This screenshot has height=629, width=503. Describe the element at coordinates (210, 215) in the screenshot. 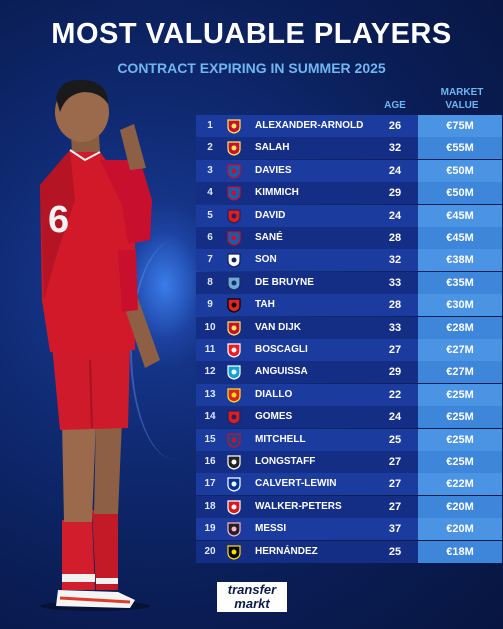

I see `row-rank: 5` at that location.